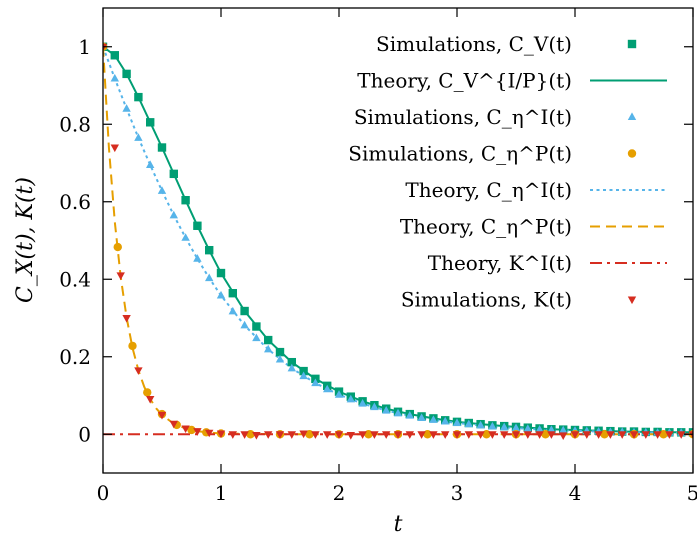  What do you see at coordinates (75, 279) in the screenshot?
I see `y-tick-label: 0.4` at bounding box center [75, 279].